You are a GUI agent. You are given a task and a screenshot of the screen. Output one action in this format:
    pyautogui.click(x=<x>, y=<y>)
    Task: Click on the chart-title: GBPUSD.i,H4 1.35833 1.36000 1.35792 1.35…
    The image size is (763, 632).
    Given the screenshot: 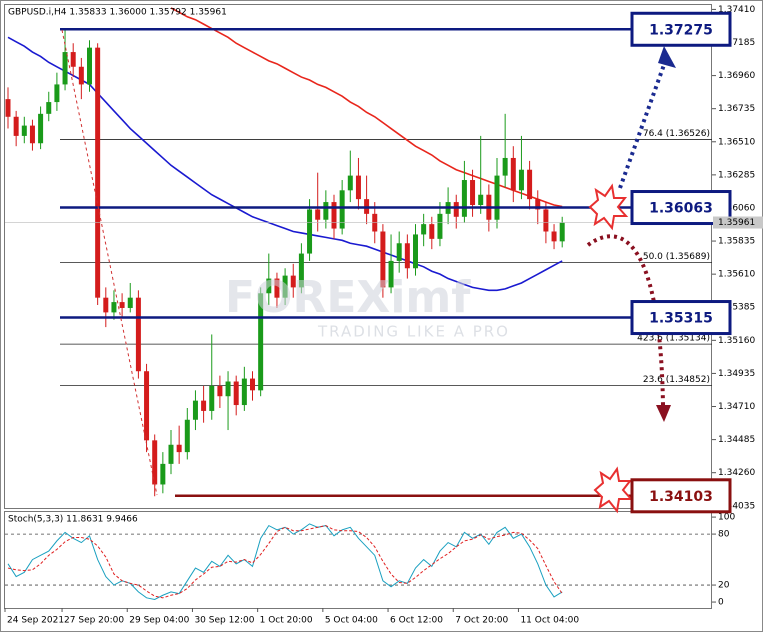 What is the action you would take?
    pyautogui.click(x=117, y=13)
    